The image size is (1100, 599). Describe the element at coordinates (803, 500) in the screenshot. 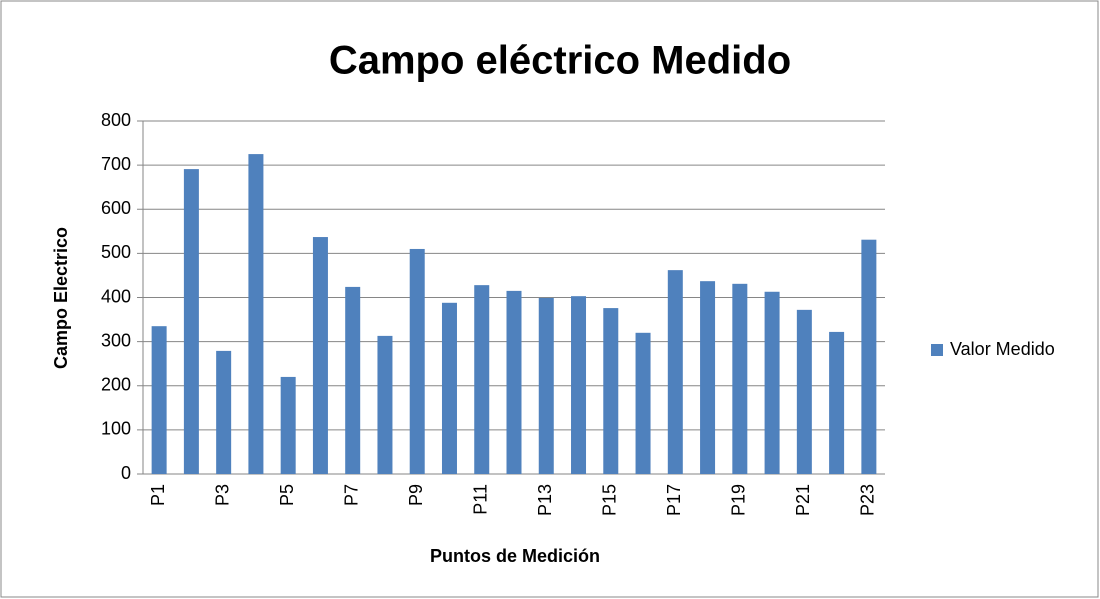

I see `x-tick-label: P21` at that location.